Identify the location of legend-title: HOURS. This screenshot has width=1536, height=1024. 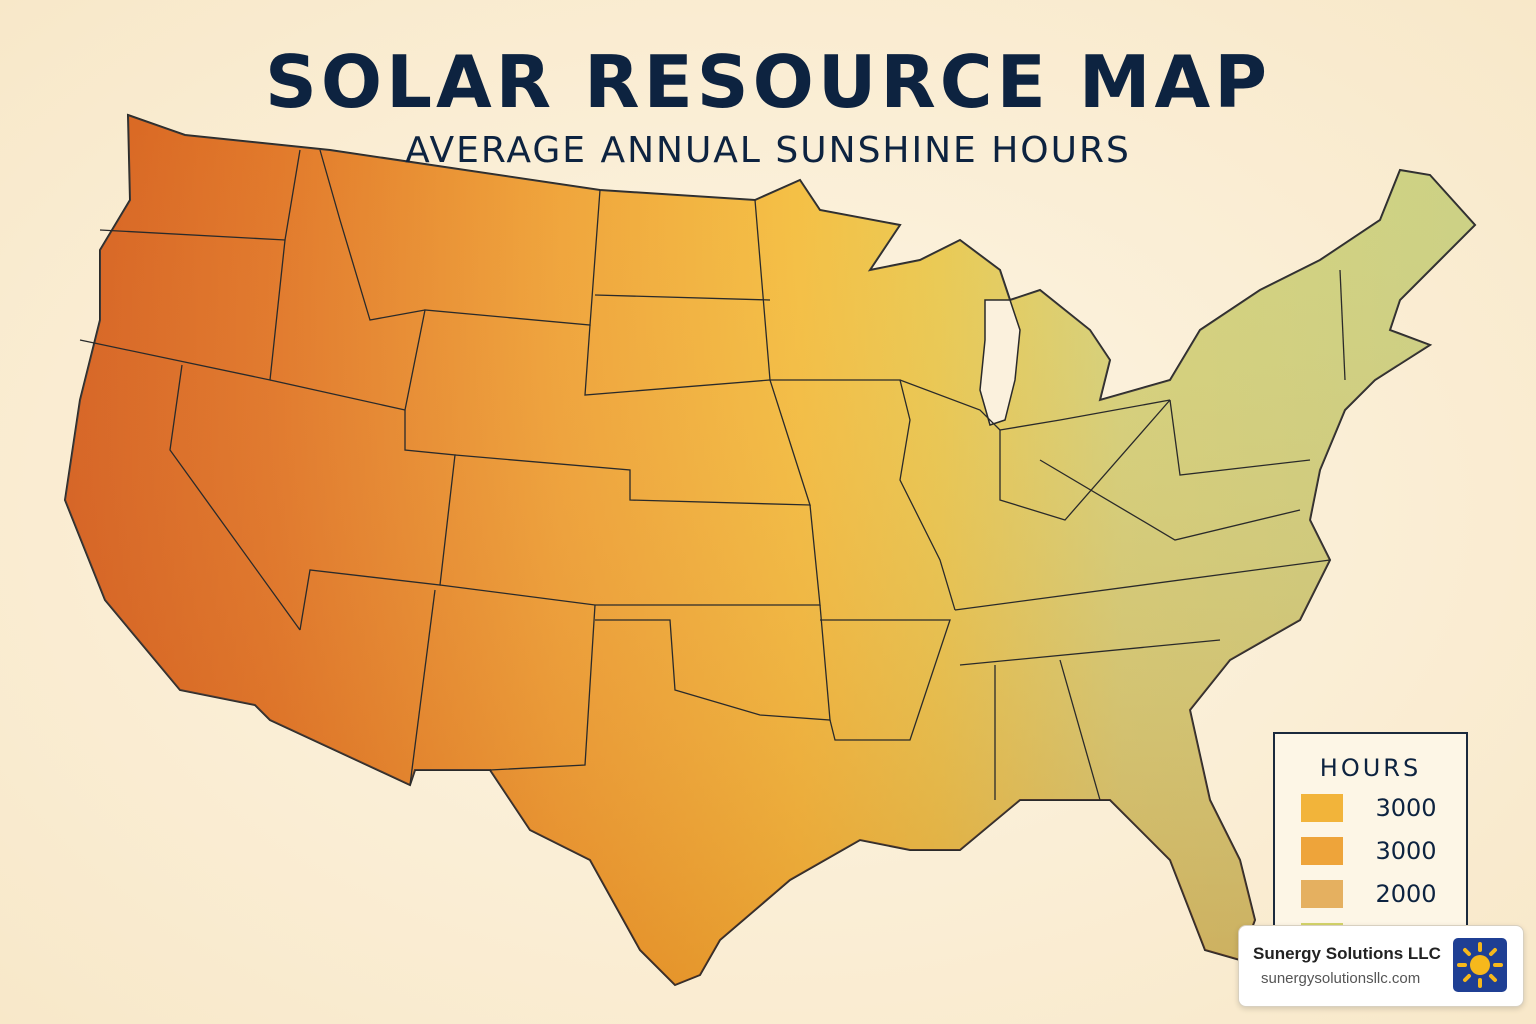
(1370, 768).